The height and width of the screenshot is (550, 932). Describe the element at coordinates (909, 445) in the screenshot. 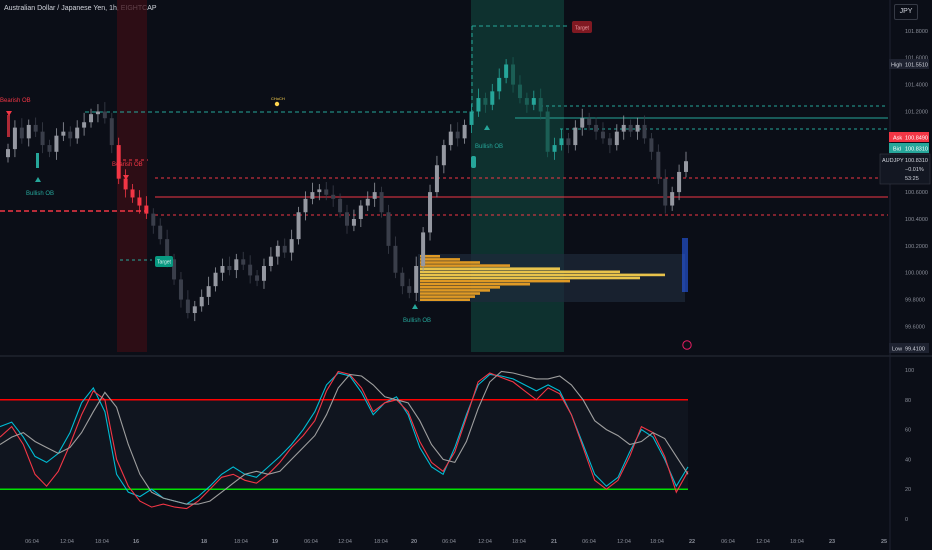

I see `oscillator-axis: 100 80 60 40 20 0` at that location.